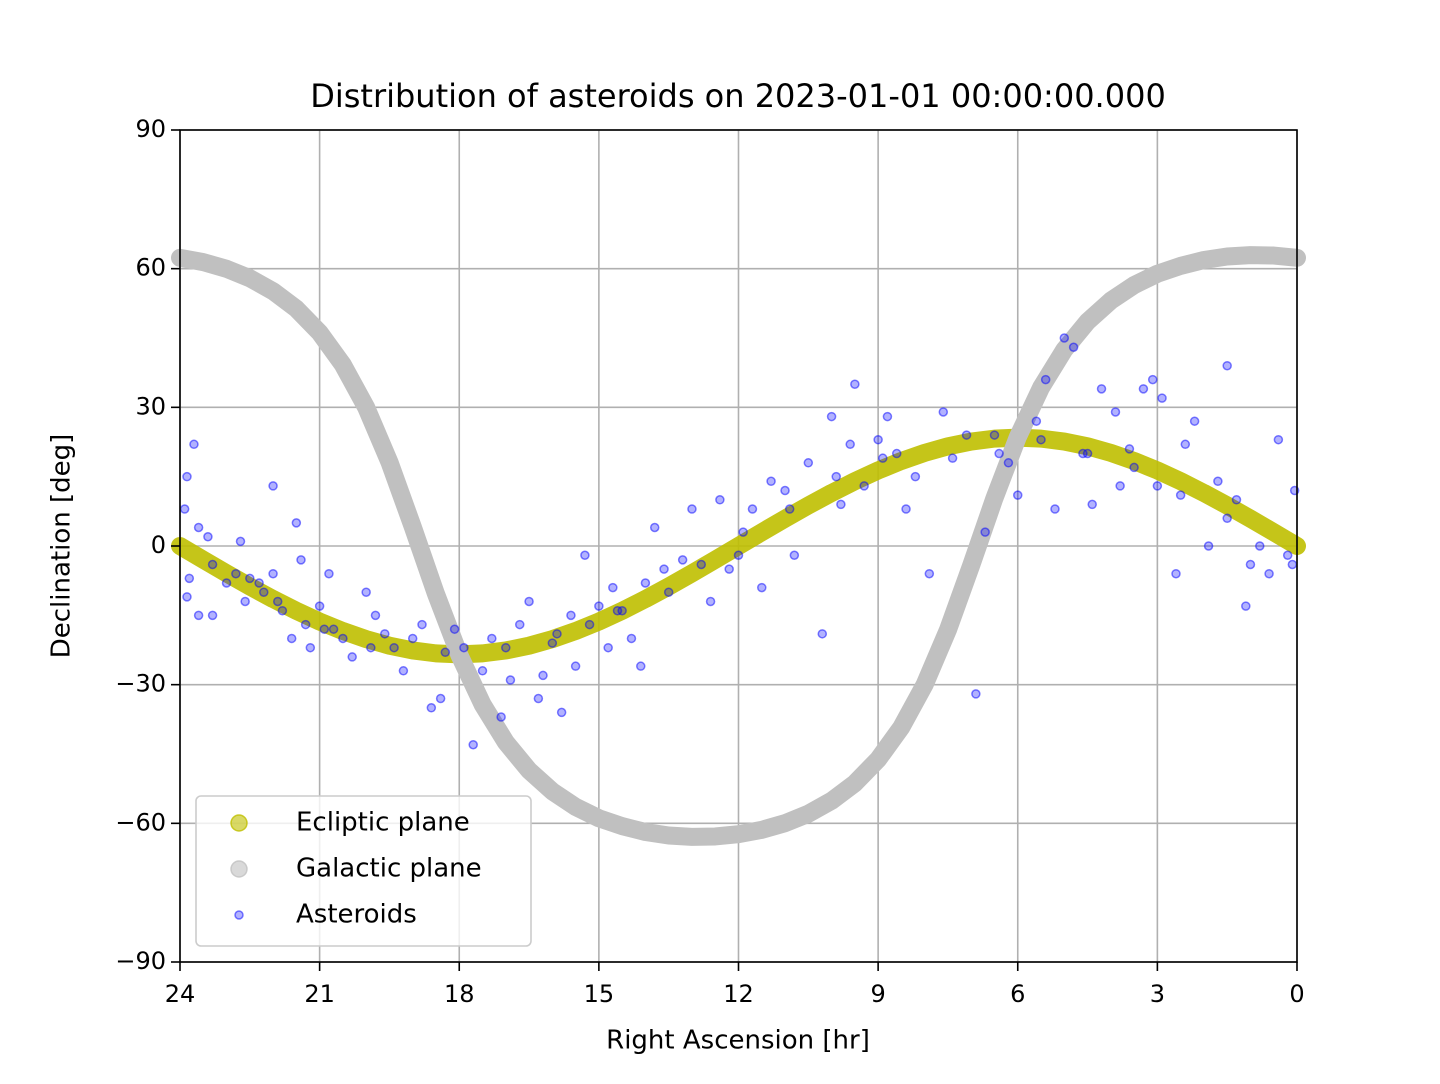 The width and height of the screenshot is (1440, 1084). I want to click on x-tick-label: 0, so click(1296, 994).